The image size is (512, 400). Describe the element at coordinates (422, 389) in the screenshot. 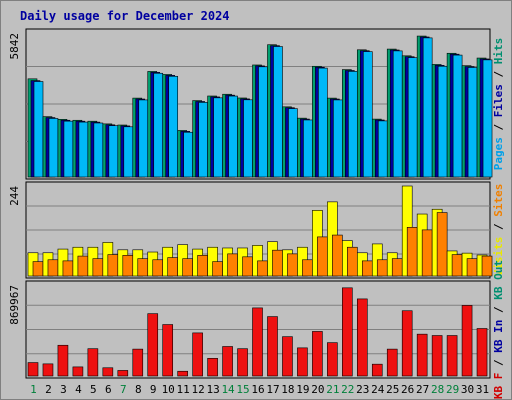

I see `x-tick-label-27: 27` at that location.